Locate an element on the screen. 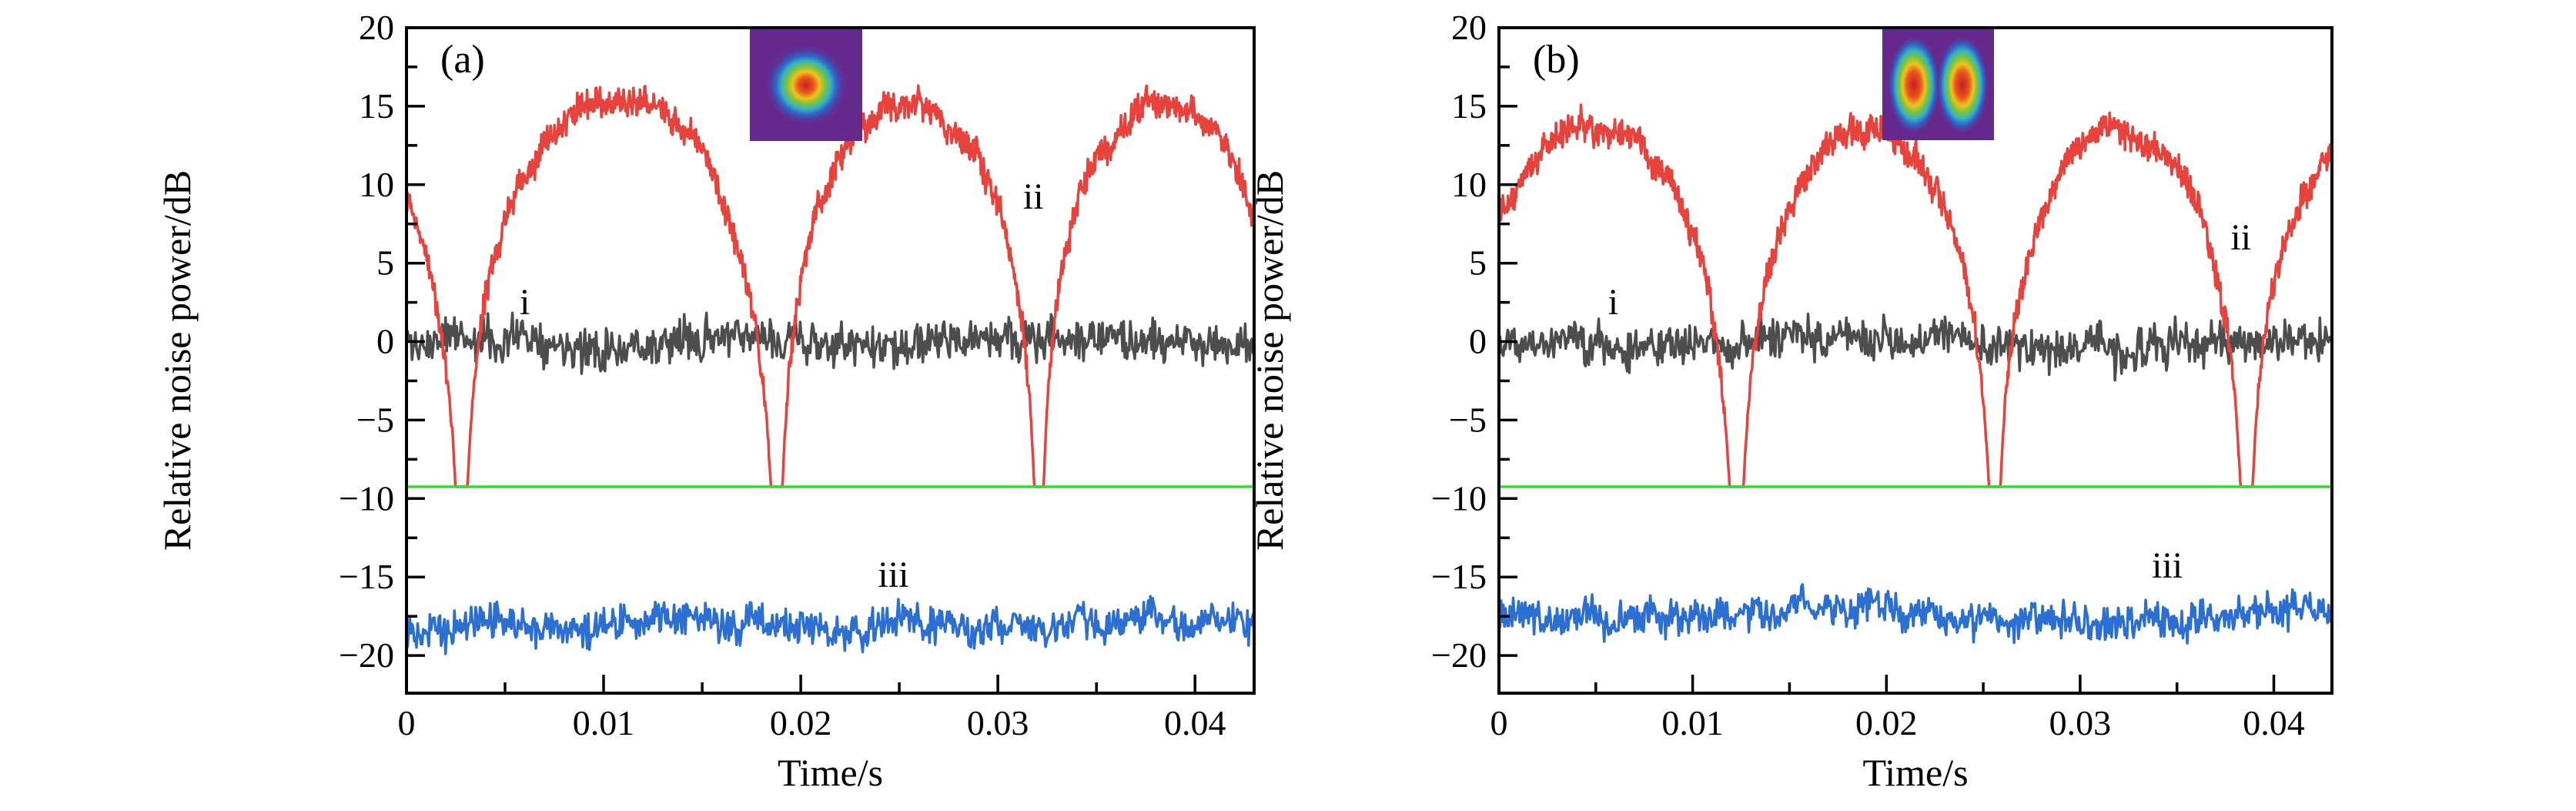 This screenshot has width=2576, height=811. panel-a-y-tick-label: 5 is located at coordinates (385, 263).